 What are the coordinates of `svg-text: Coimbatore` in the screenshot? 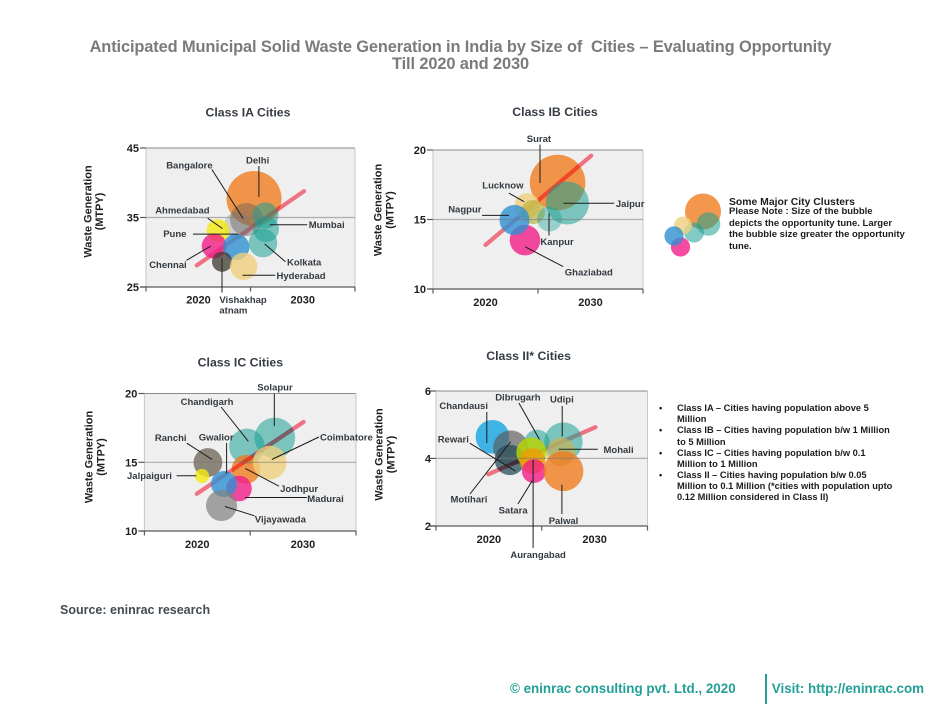 It's located at (346, 437).